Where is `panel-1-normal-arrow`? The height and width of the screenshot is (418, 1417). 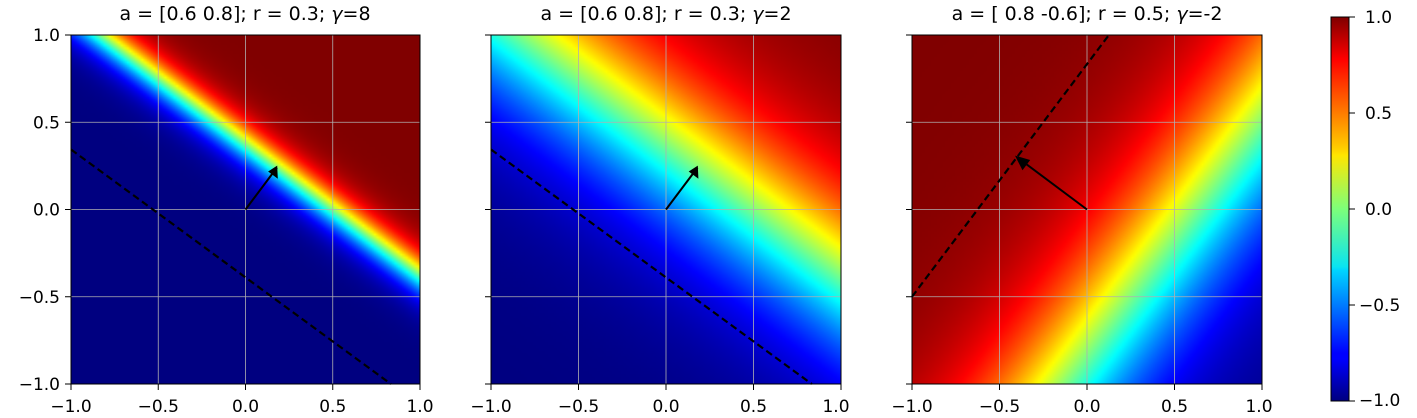
panel-1-normal-arrow is located at coordinates (261, 188).